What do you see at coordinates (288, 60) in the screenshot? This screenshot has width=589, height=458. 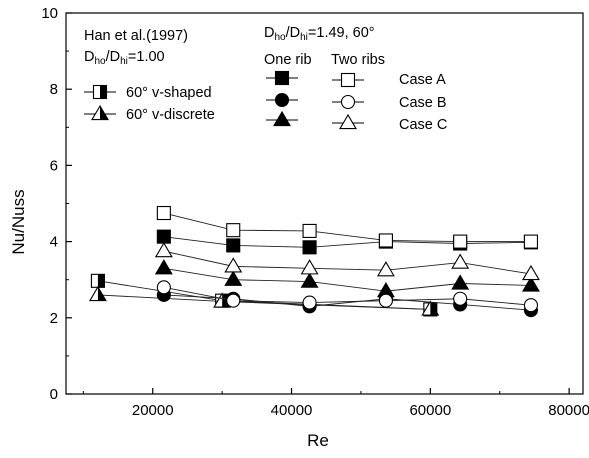 I see `legend-one-rib-header: One rib` at bounding box center [288, 60].